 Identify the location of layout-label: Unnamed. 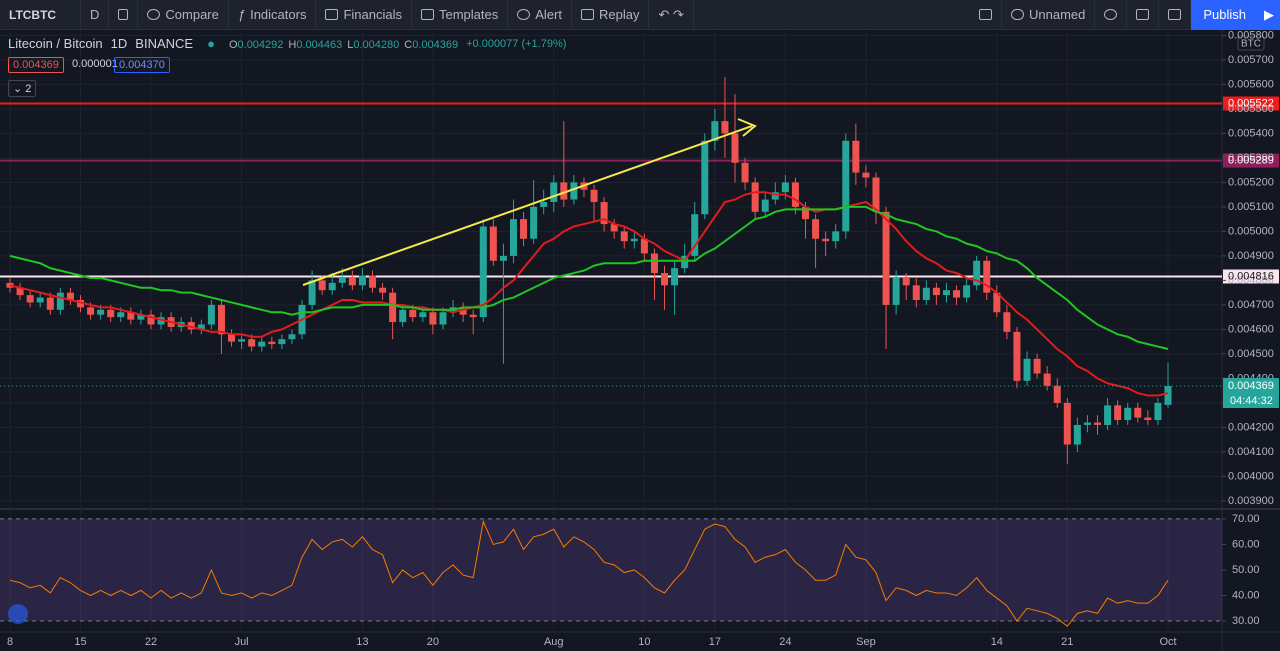
(1057, 14).